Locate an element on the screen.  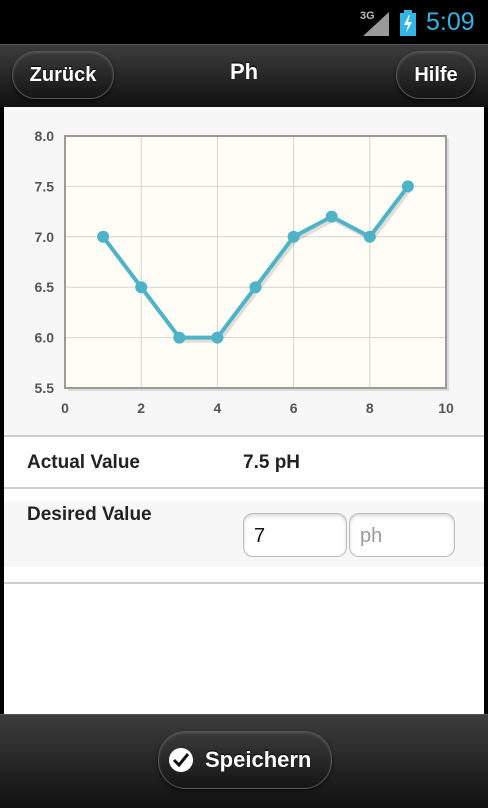
y-tick-label: 5.5 is located at coordinates (45, 388).